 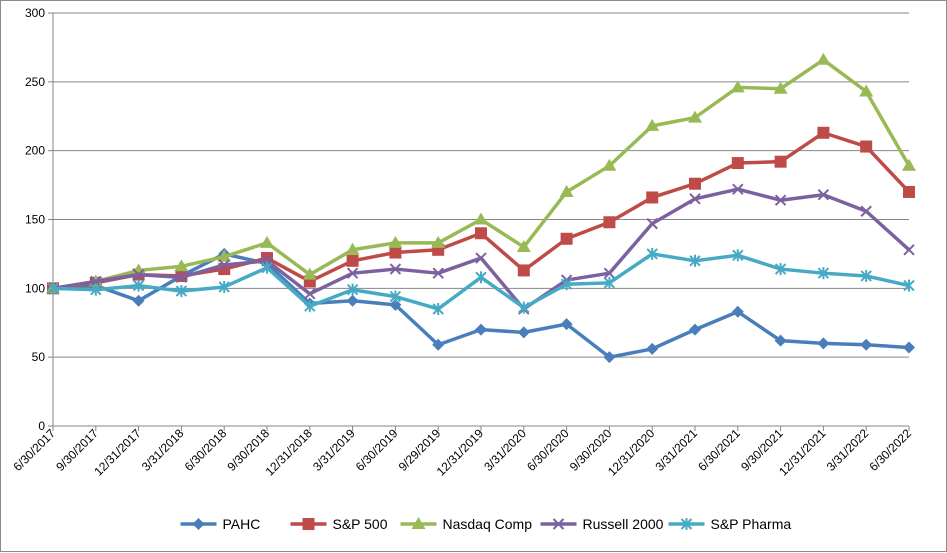 I want to click on legend-label: S&P 500, so click(x=360, y=524).